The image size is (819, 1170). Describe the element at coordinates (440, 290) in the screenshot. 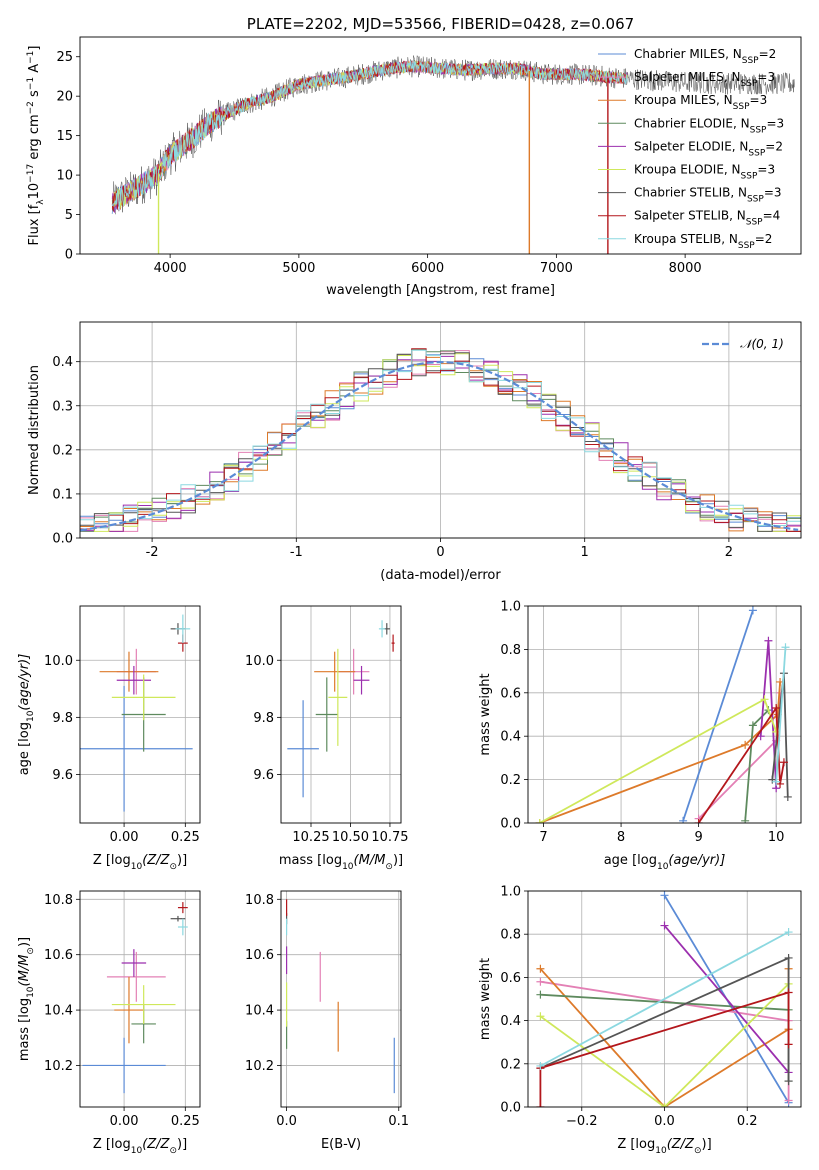

I see `x-axis-label: wavelength [Angstrom, rest frame]` at that location.